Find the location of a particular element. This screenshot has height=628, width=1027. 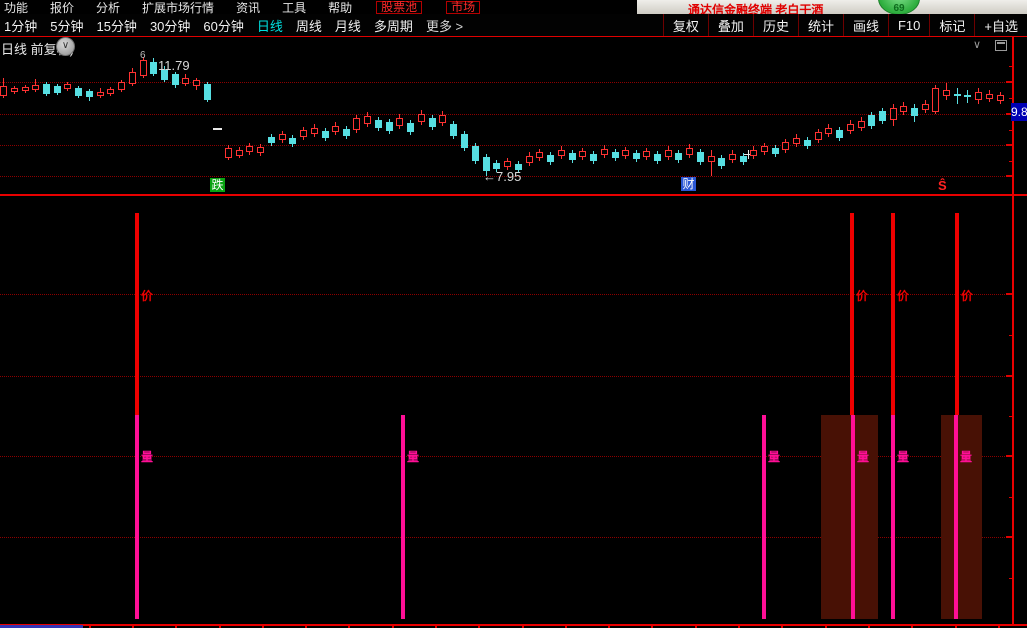

toolbar-button-复权: 复权 is located at coordinates (685, 25).